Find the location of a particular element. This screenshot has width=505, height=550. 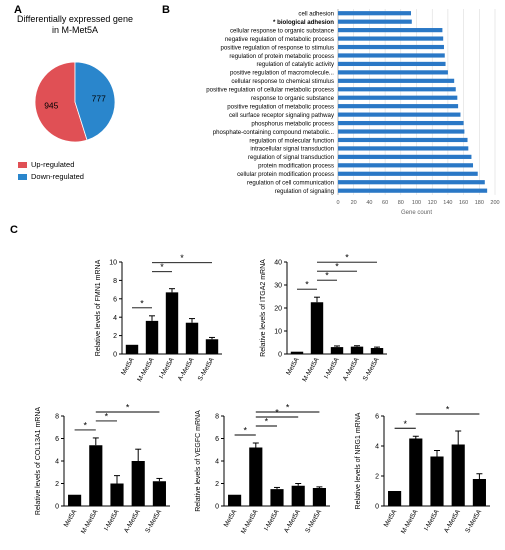

go-x-tick-label: 200 is located at coordinates (494, 203).